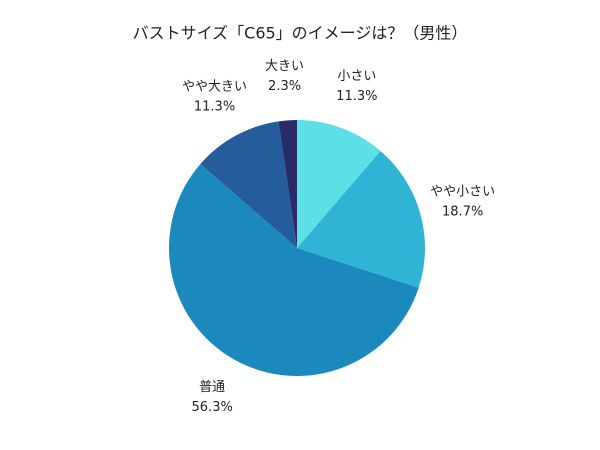 This screenshot has height=450, width=600. I want to click on value-label: 18.7%, so click(462, 211).